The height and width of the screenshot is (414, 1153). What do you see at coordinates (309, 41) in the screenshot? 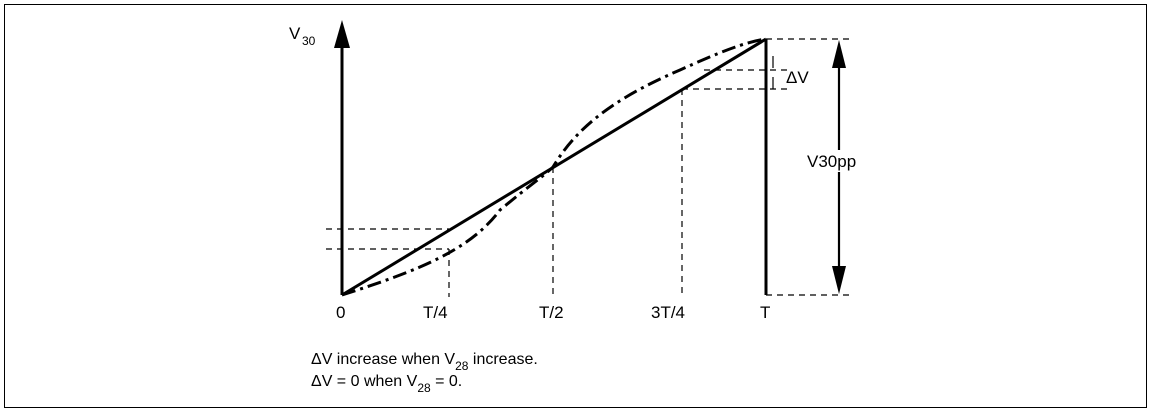
I see `y-axis-label-subscript: 30` at bounding box center [309, 41].